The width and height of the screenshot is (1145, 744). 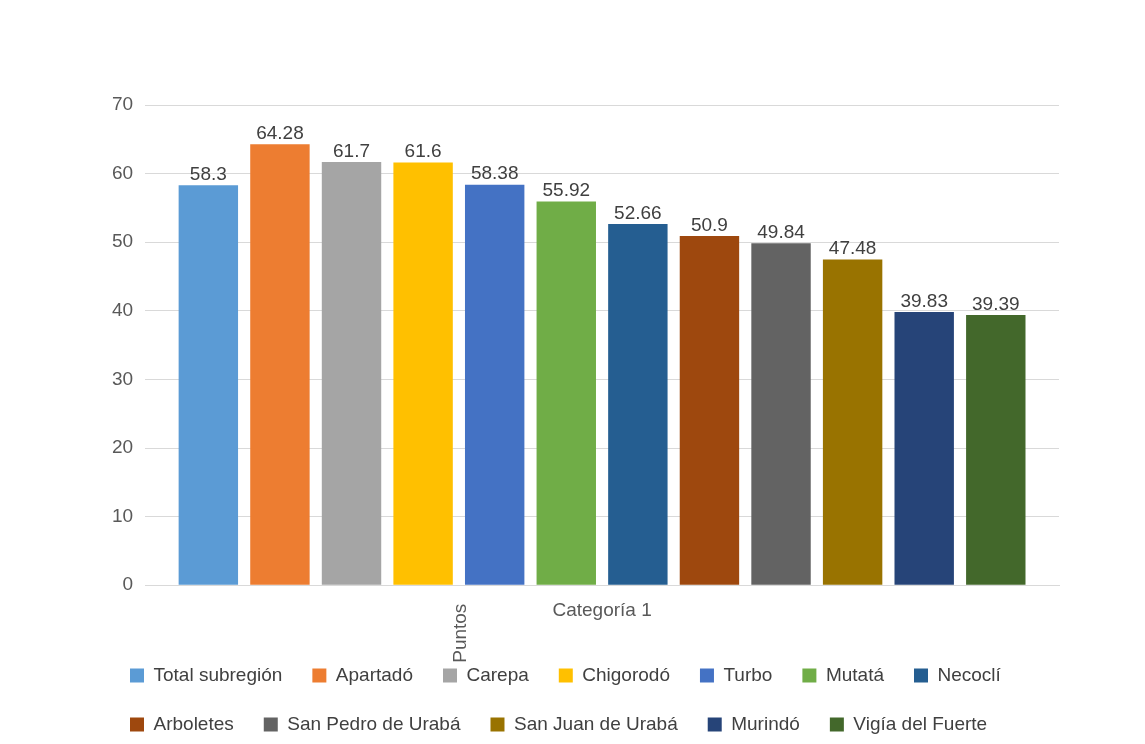 What do you see at coordinates (566, 190) in the screenshot?
I see `data-label: 55.92` at bounding box center [566, 190].